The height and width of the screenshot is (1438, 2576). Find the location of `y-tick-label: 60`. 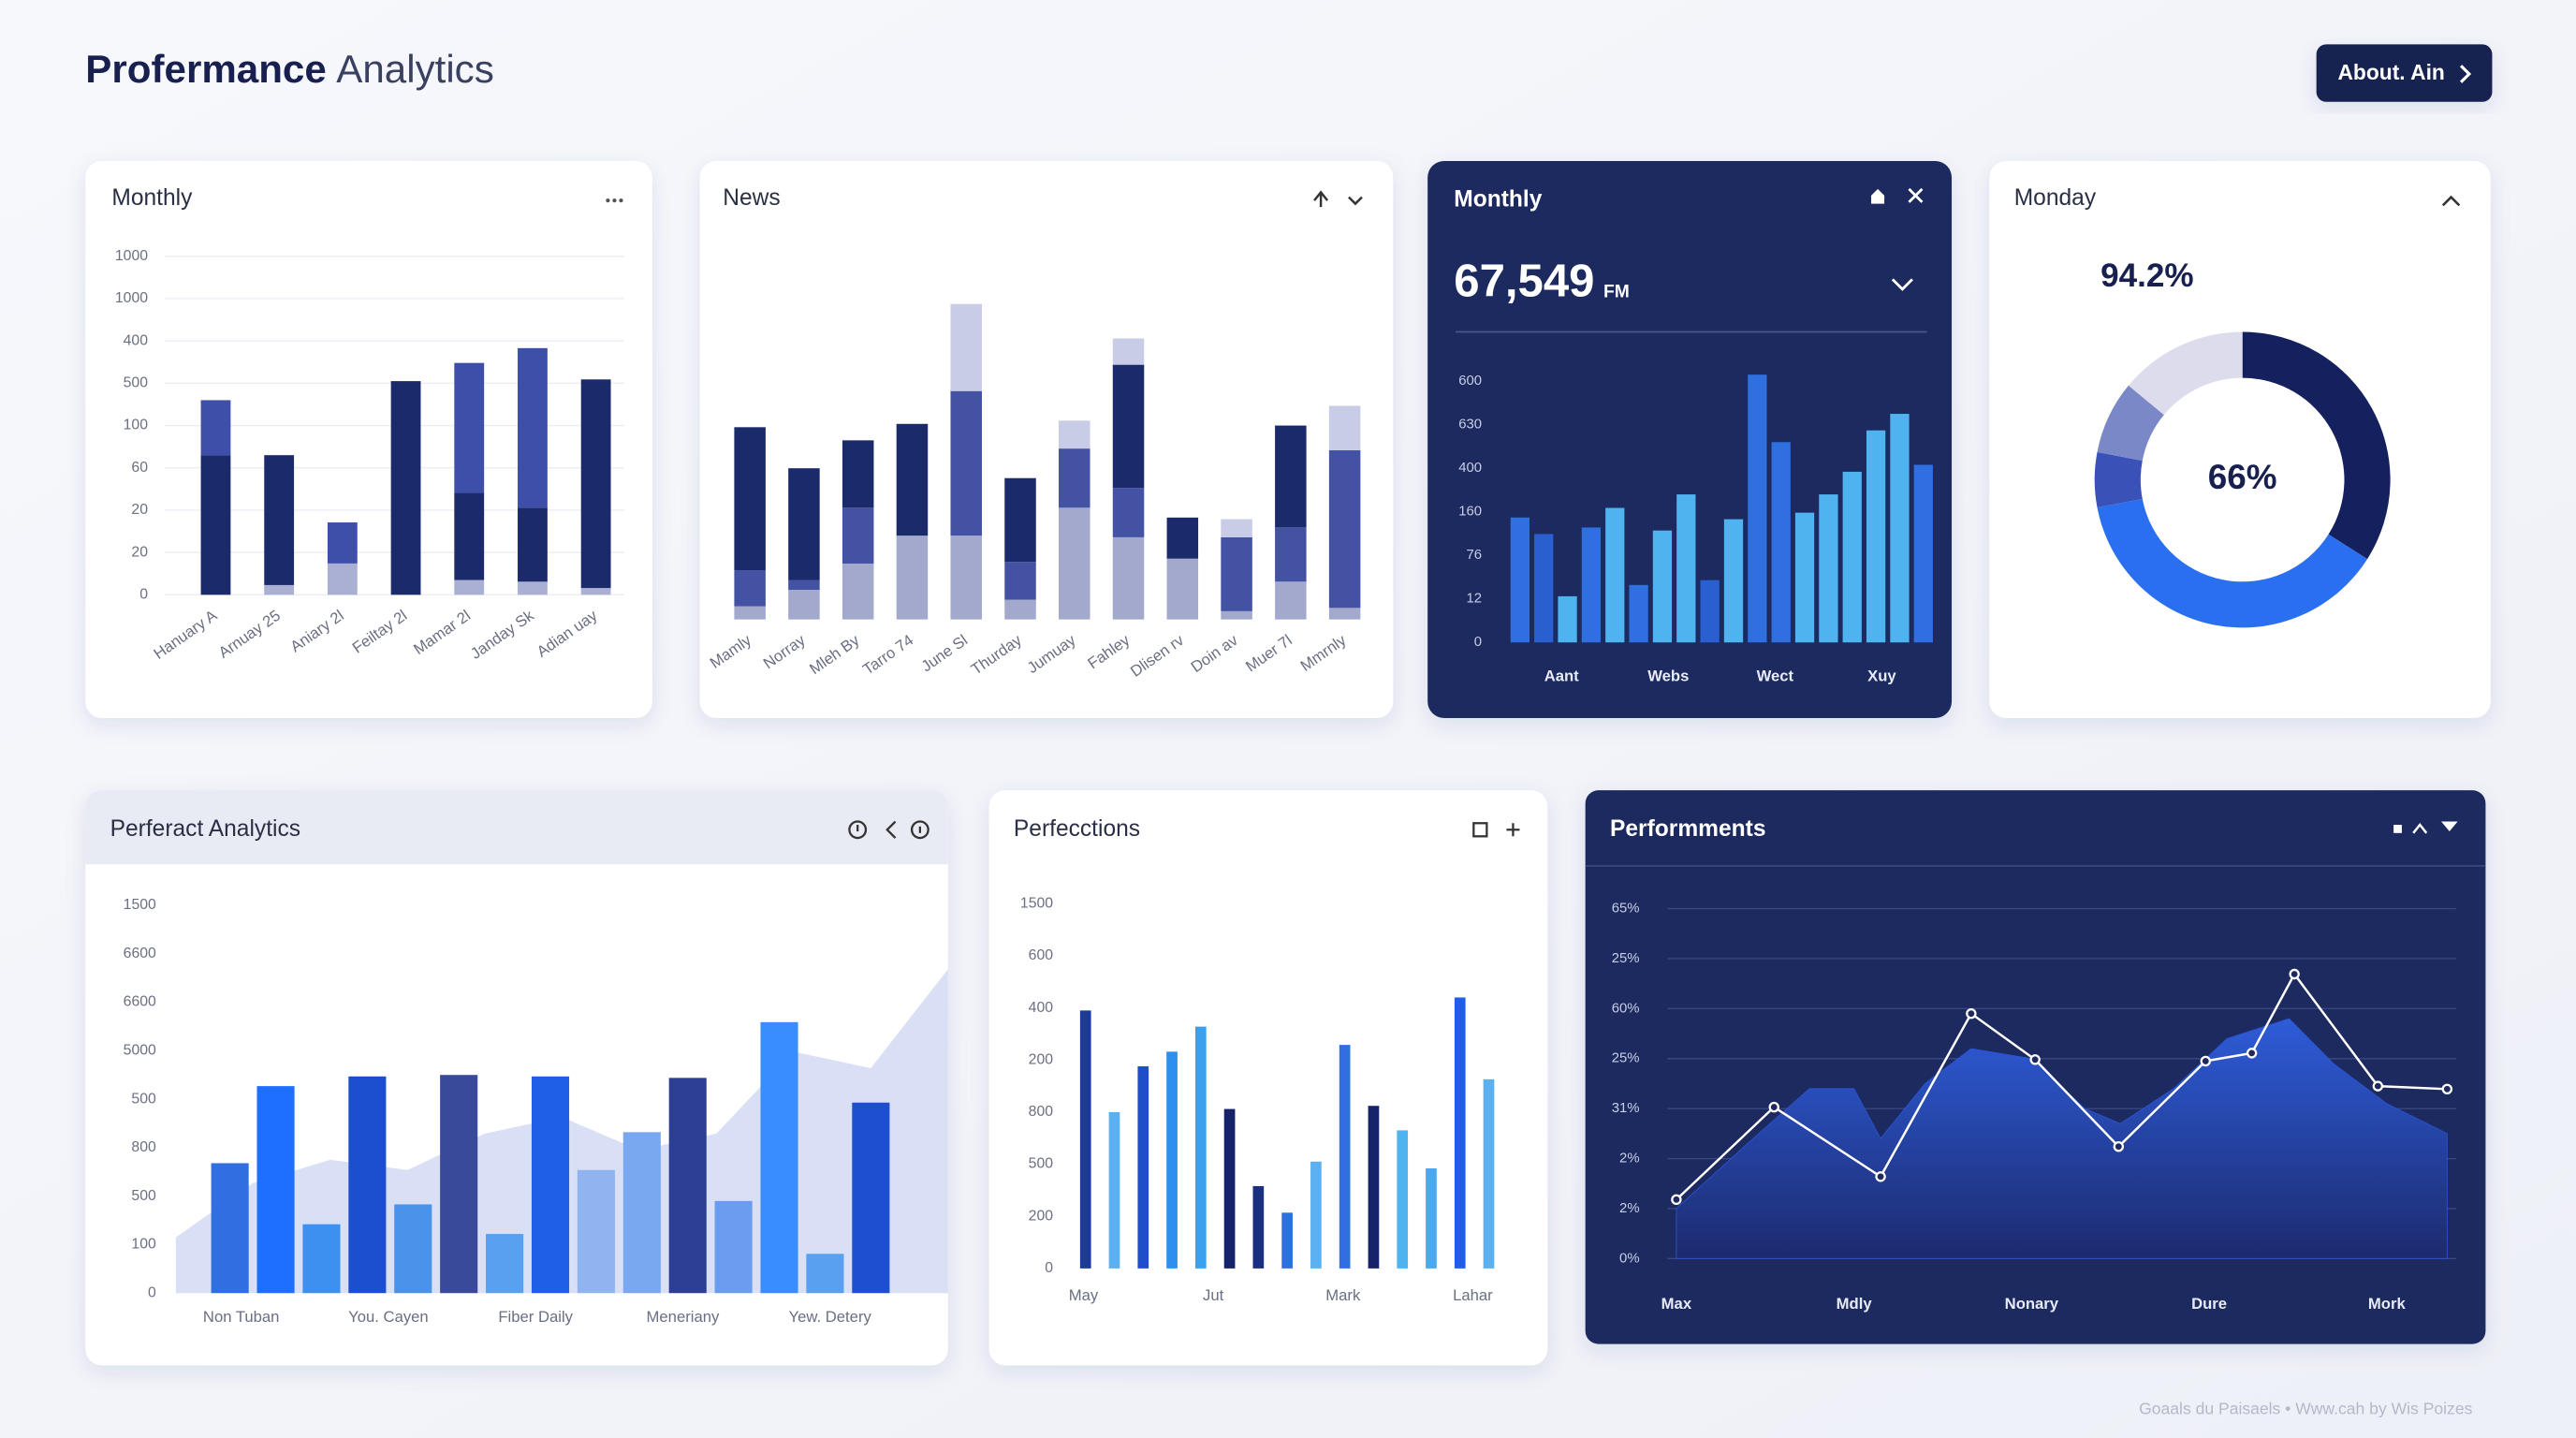

y-tick-label: 60 is located at coordinates (139, 468).